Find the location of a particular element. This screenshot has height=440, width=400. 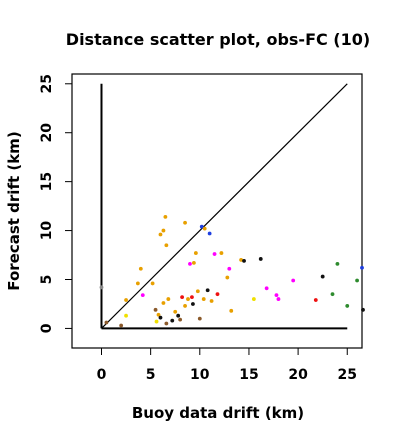

y-axis: 0 5 10 15 20 25 is located at coordinates (56, 203).